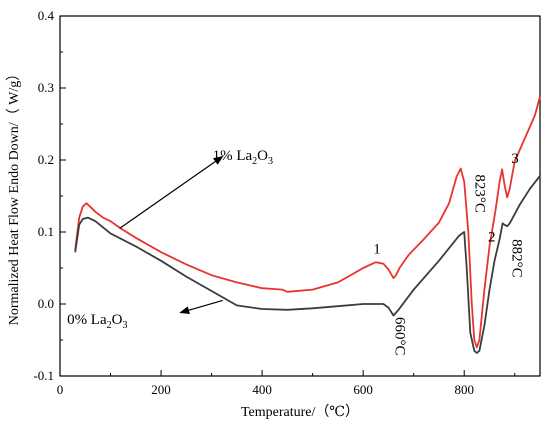 The height and width of the screenshot is (426, 550). What do you see at coordinates (479, 193) in the screenshot?
I see `peak-annotation: 823°C` at bounding box center [479, 193].